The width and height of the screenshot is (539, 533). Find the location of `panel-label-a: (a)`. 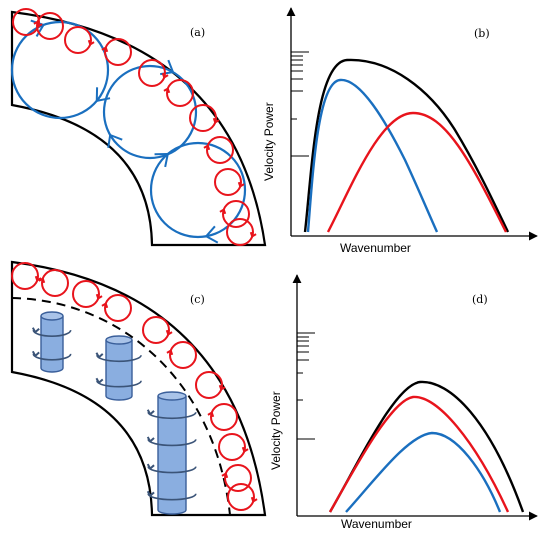

panel-label-a: (a) is located at coordinates (197, 32).